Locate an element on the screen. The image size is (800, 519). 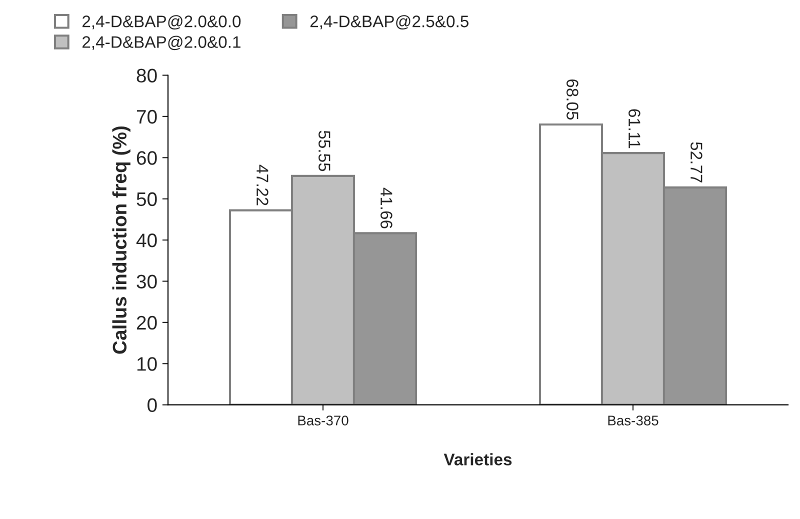
y-tick-label: 50 is located at coordinates (146, 199).